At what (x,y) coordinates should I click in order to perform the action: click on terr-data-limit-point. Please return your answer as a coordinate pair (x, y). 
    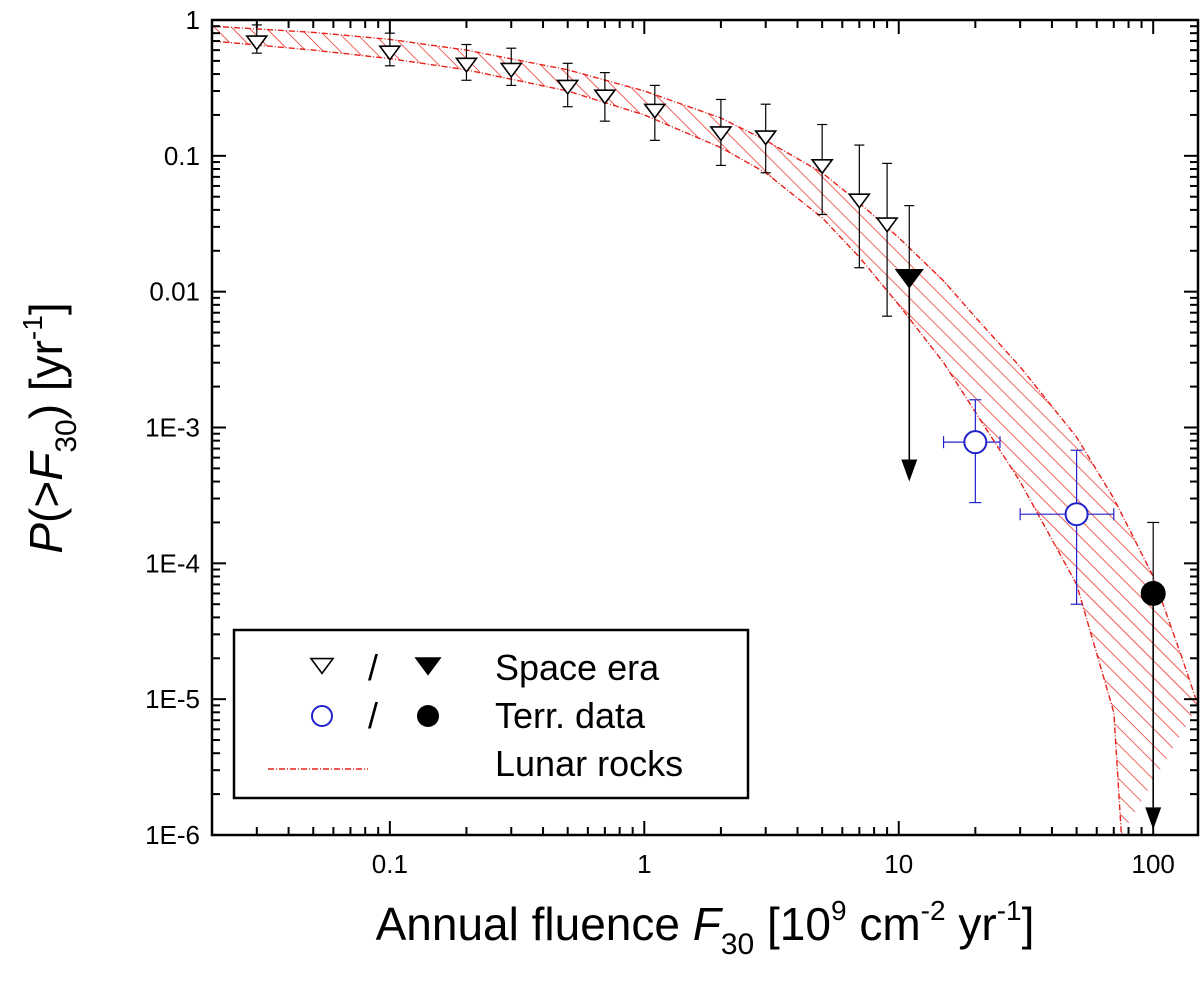
    Looking at the image, I should click on (1153, 593).